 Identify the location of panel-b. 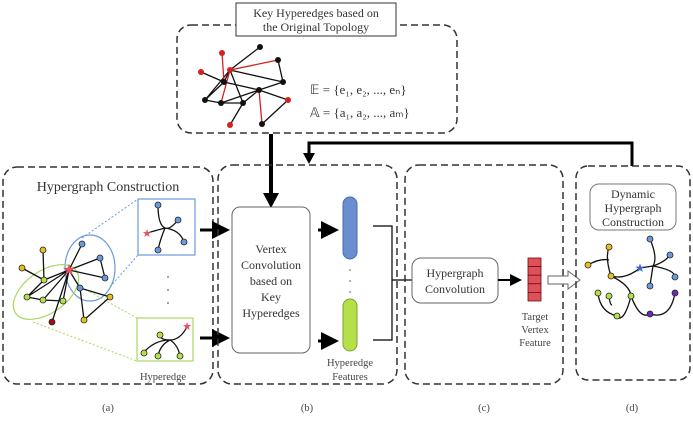
(307, 274).